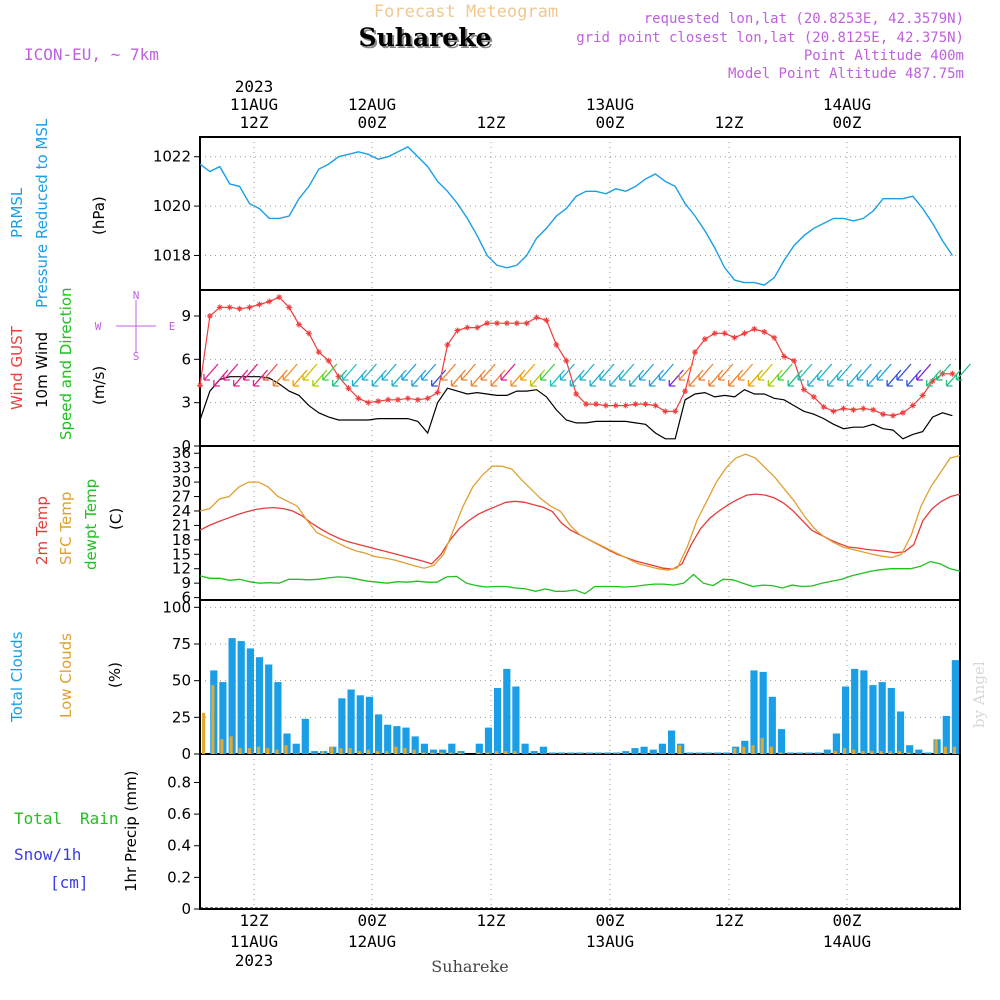 This screenshot has width=1000, height=1000. I want to click on bottom-location: Suhareke, so click(469, 966).